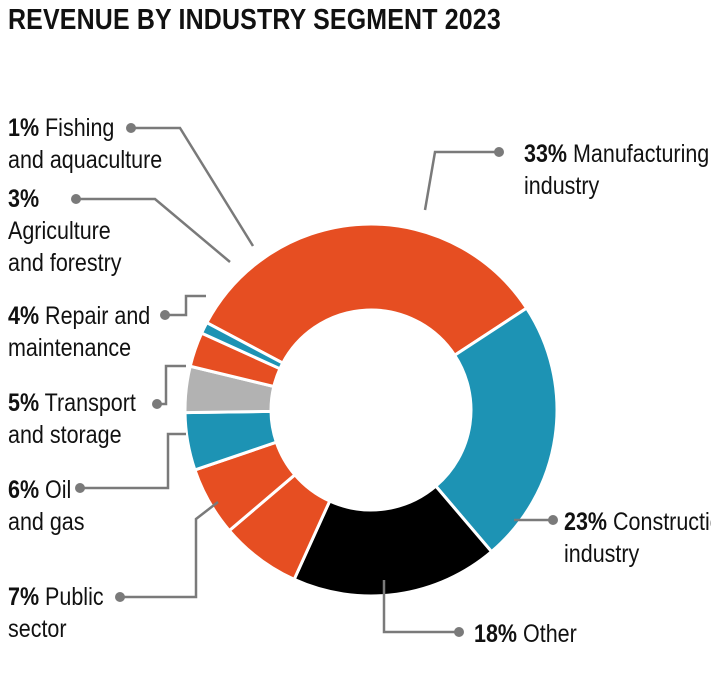 The width and height of the screenshot is (711, 698). I want to click on slice-label-text: sector, so click(37, 629).